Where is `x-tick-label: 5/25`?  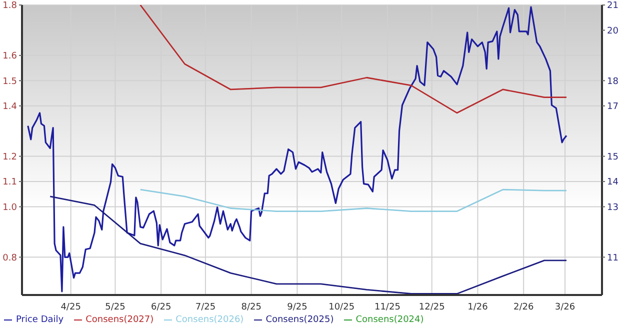 x-tick-label: 5/25 is located at coordinates (115, 307).